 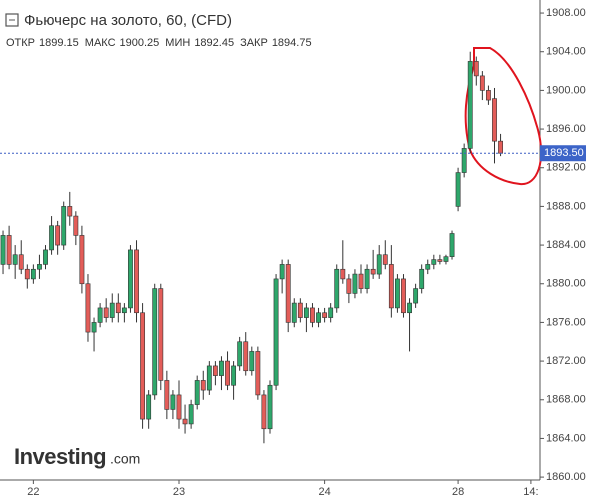 What do you see at coordinates (458, 492) in the screenshot?
I see `x-tick-label: 28` at bounding box center [458, 492].